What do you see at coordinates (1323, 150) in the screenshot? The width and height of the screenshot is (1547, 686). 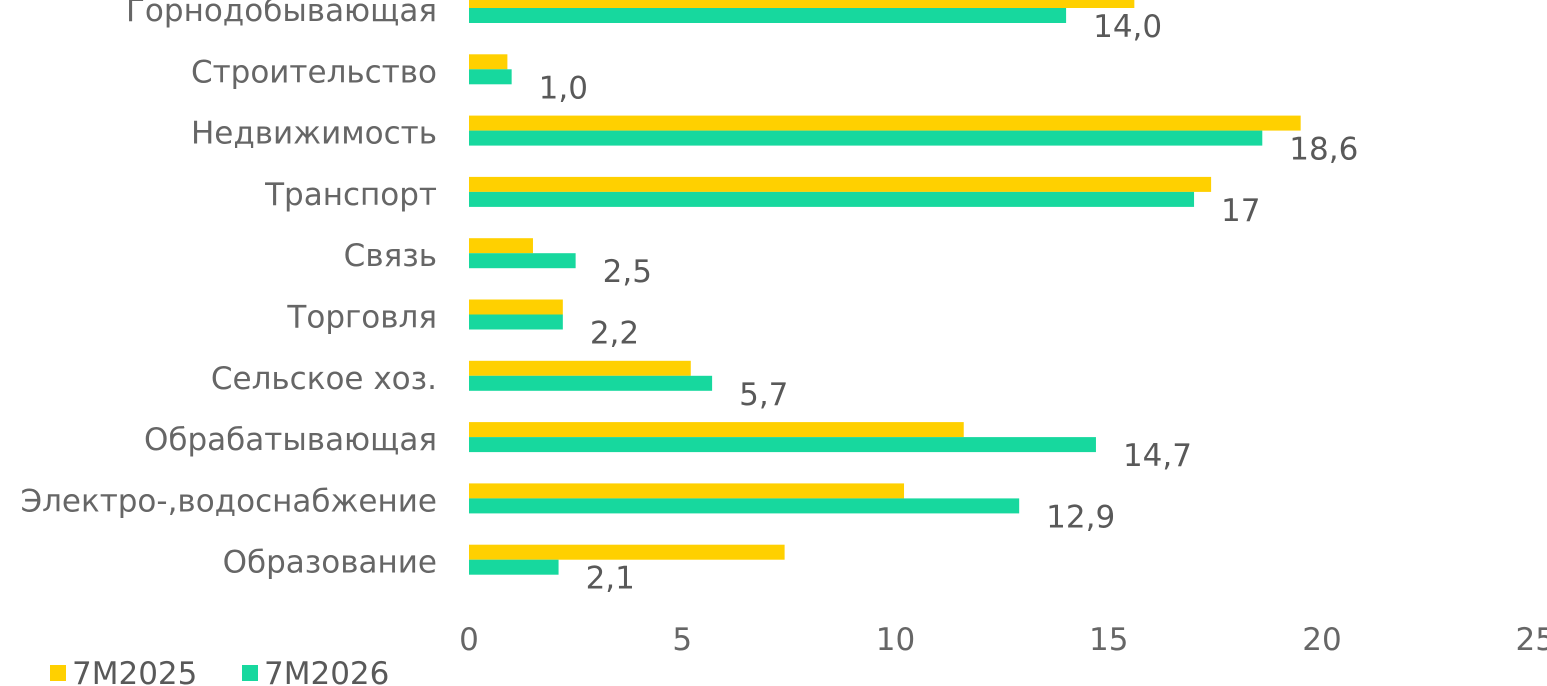 I see `data-label: 18,6` at bounding box center [1323, 150].